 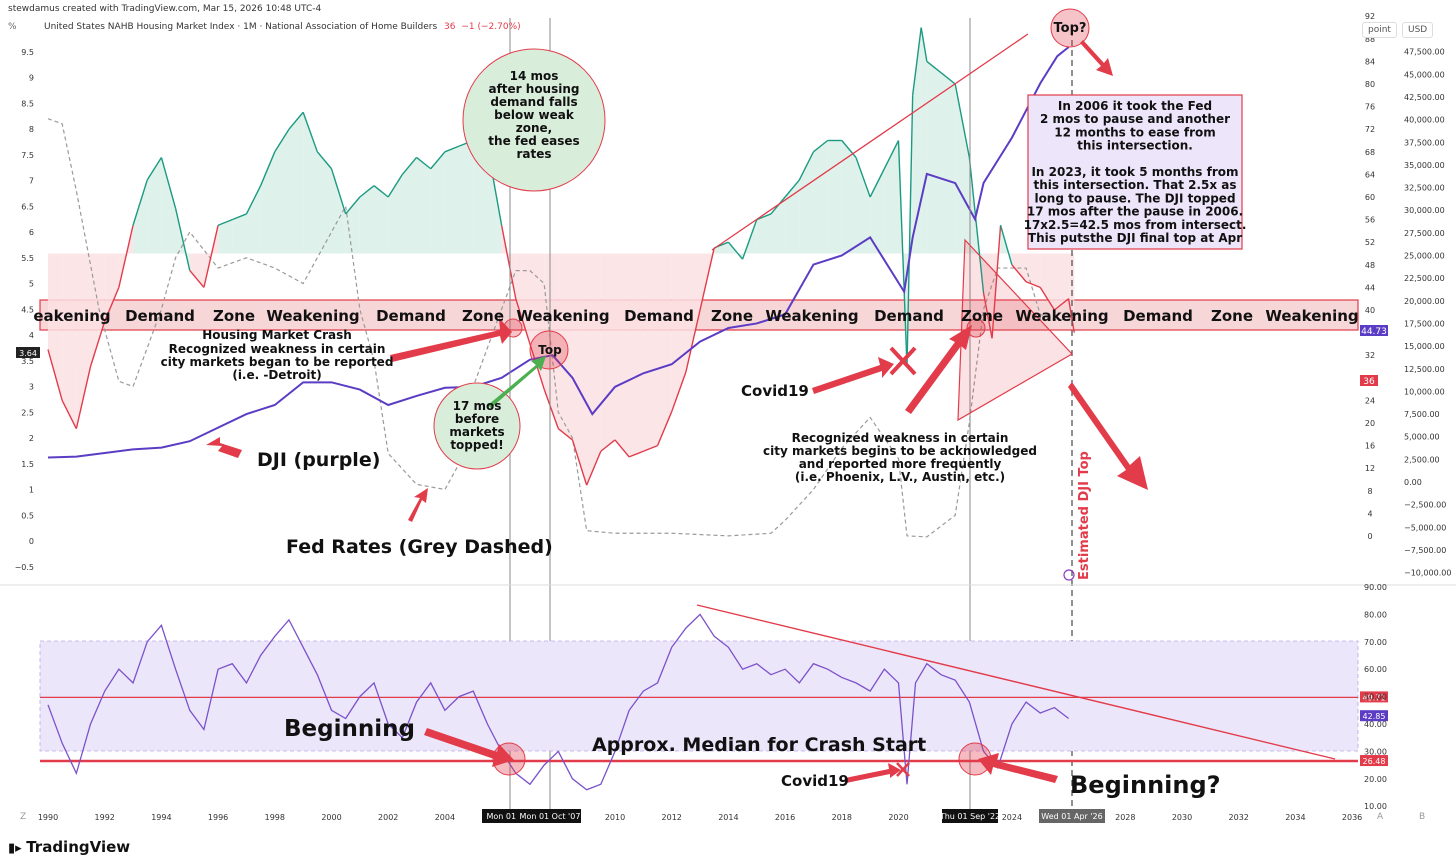 I want to click on weak-line-3: and reported more frequently, so click(x=900, y=464).